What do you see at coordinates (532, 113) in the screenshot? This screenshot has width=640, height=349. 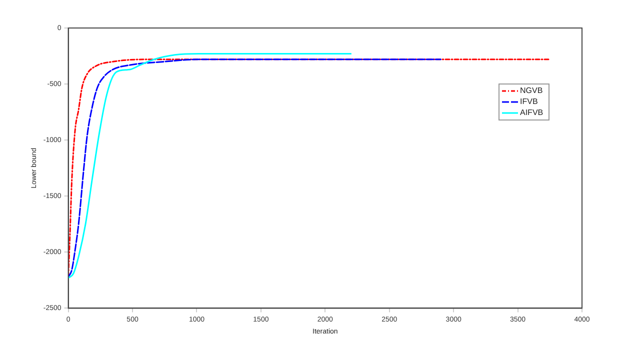 I see `legend-label: AIFVB` at bounding box center [532, 113].